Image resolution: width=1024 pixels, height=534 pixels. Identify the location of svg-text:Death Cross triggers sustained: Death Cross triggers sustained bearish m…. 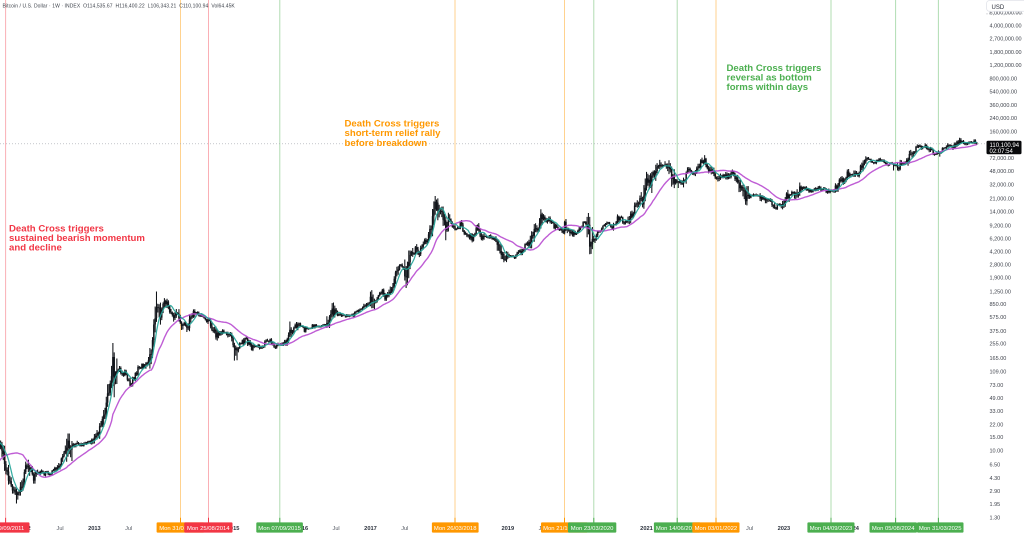
(78, 238).